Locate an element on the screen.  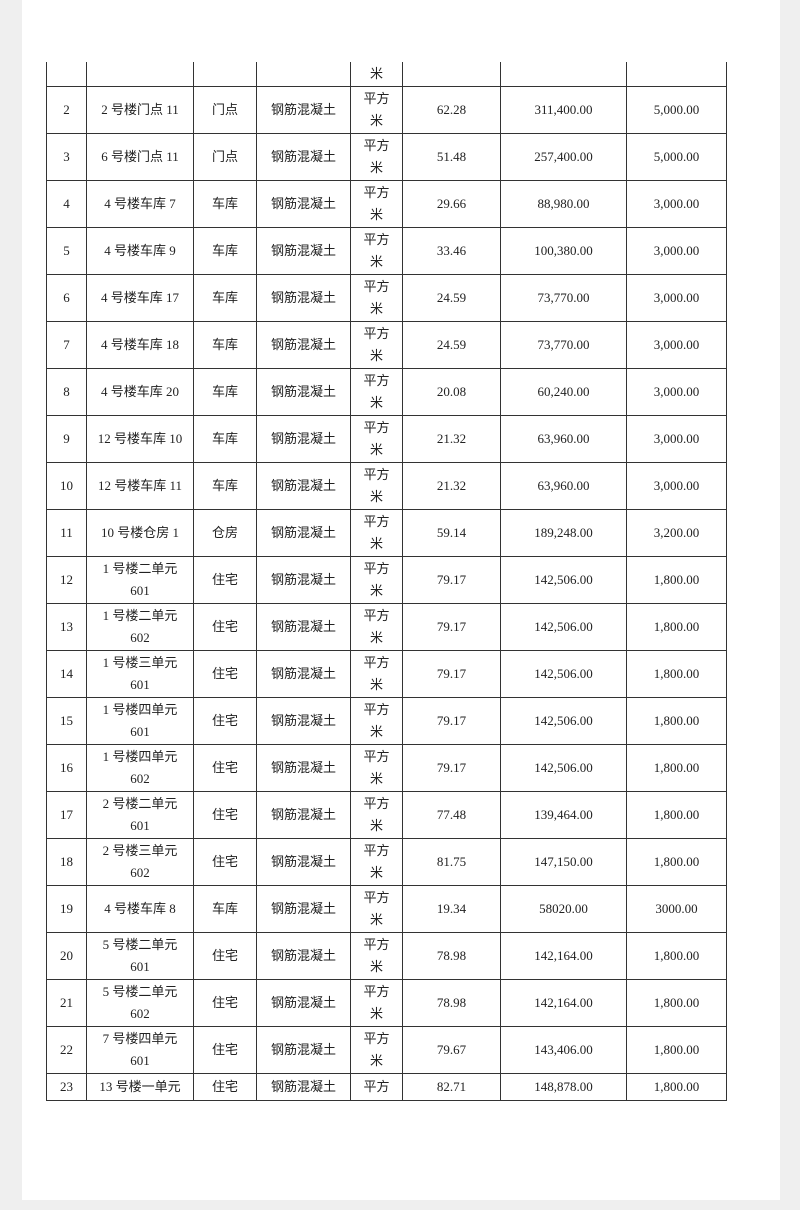
property-name: 13 号楼一单元 is located at coordinates (140, 1087).